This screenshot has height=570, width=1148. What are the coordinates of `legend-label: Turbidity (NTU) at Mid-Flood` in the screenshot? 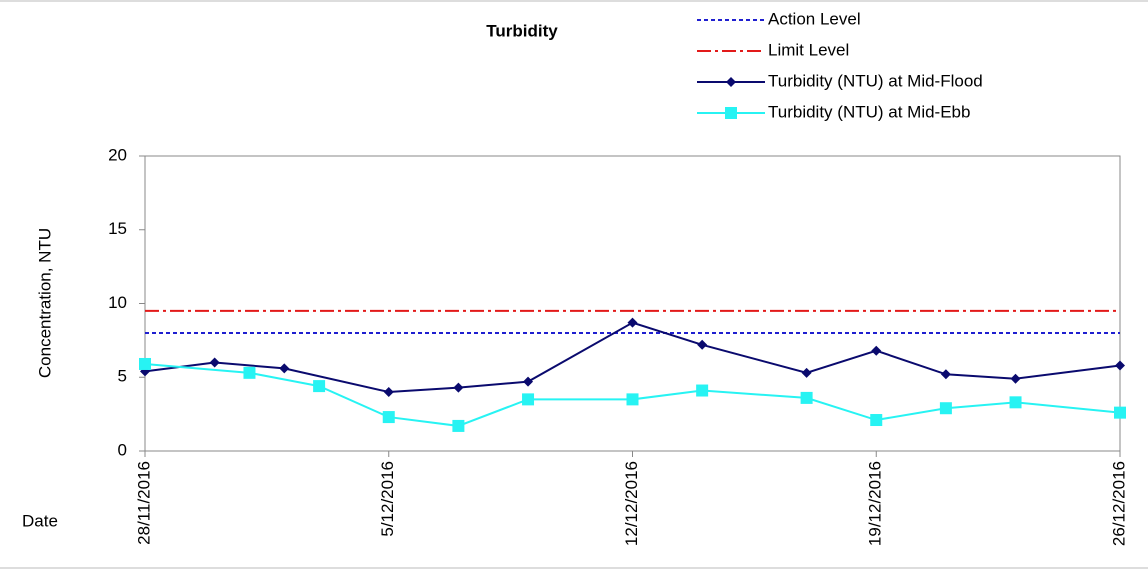 It's located at (875, 80).